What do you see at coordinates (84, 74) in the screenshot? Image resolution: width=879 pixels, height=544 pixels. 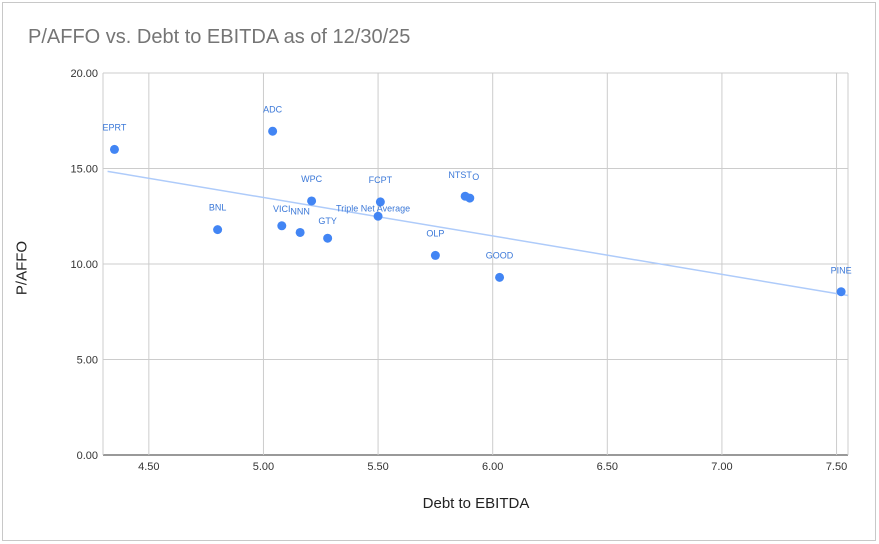 I see `y-tick-label: 20.00` at bounding box center [84, 74].